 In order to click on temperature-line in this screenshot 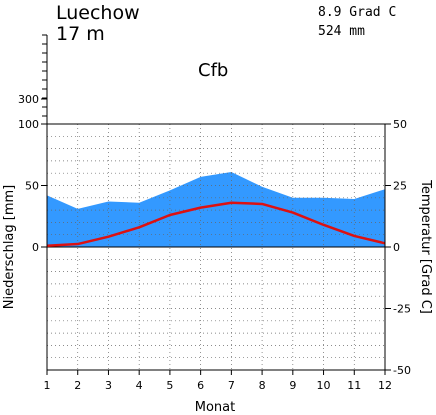, I will do `click(216, 224)`.